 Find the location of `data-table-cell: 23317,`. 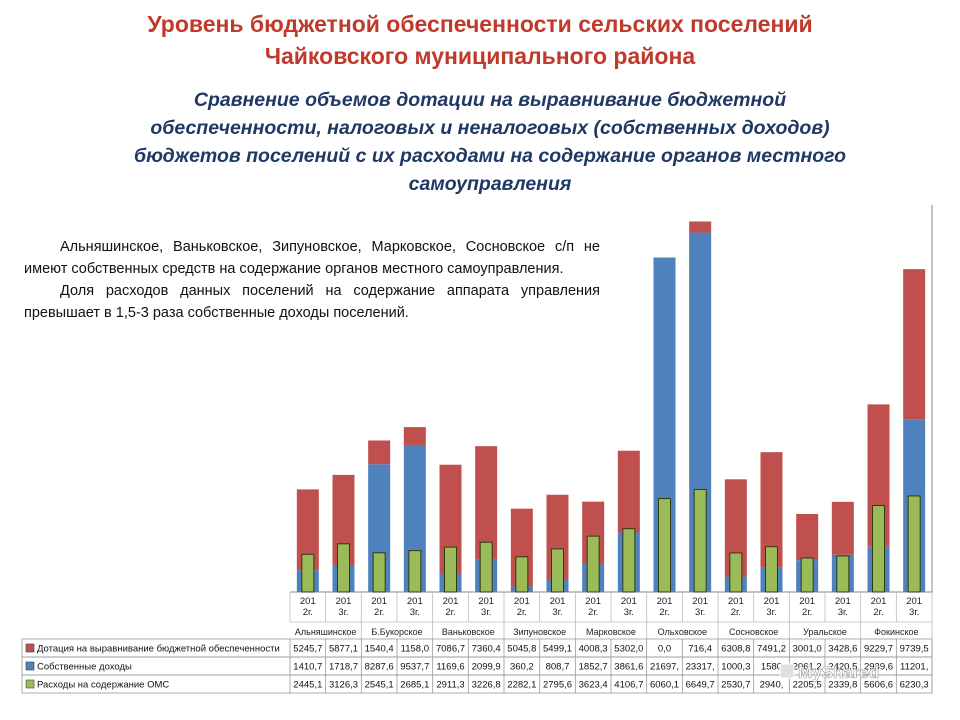

data-table-cell: 23317, is located at coordinates (700, 667).